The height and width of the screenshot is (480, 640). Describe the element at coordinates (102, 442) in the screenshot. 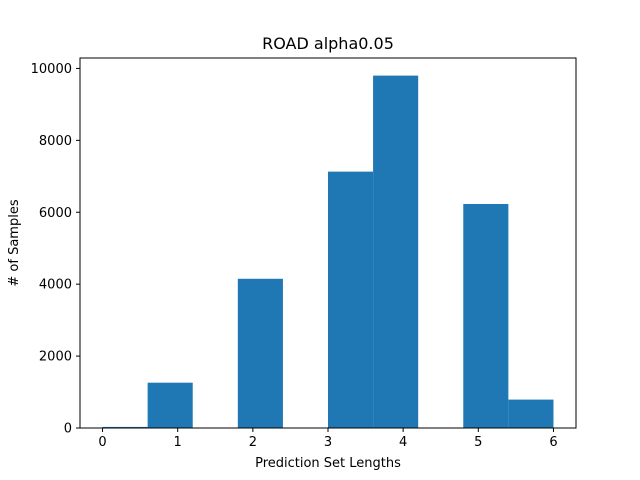

I see `x-tick-label: 0` at that location.